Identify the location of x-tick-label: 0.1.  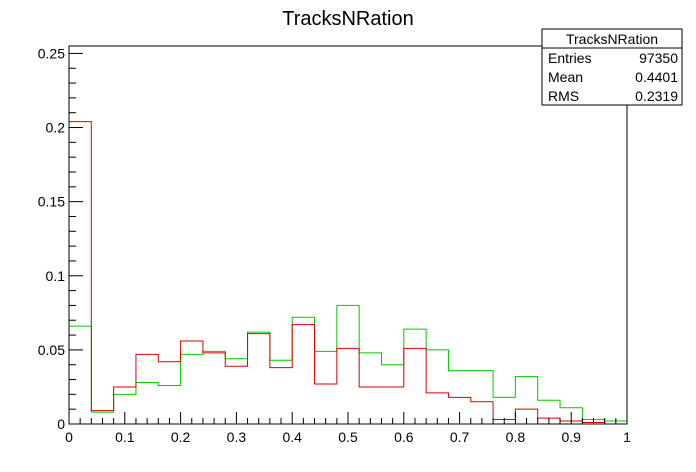
(125, 437).